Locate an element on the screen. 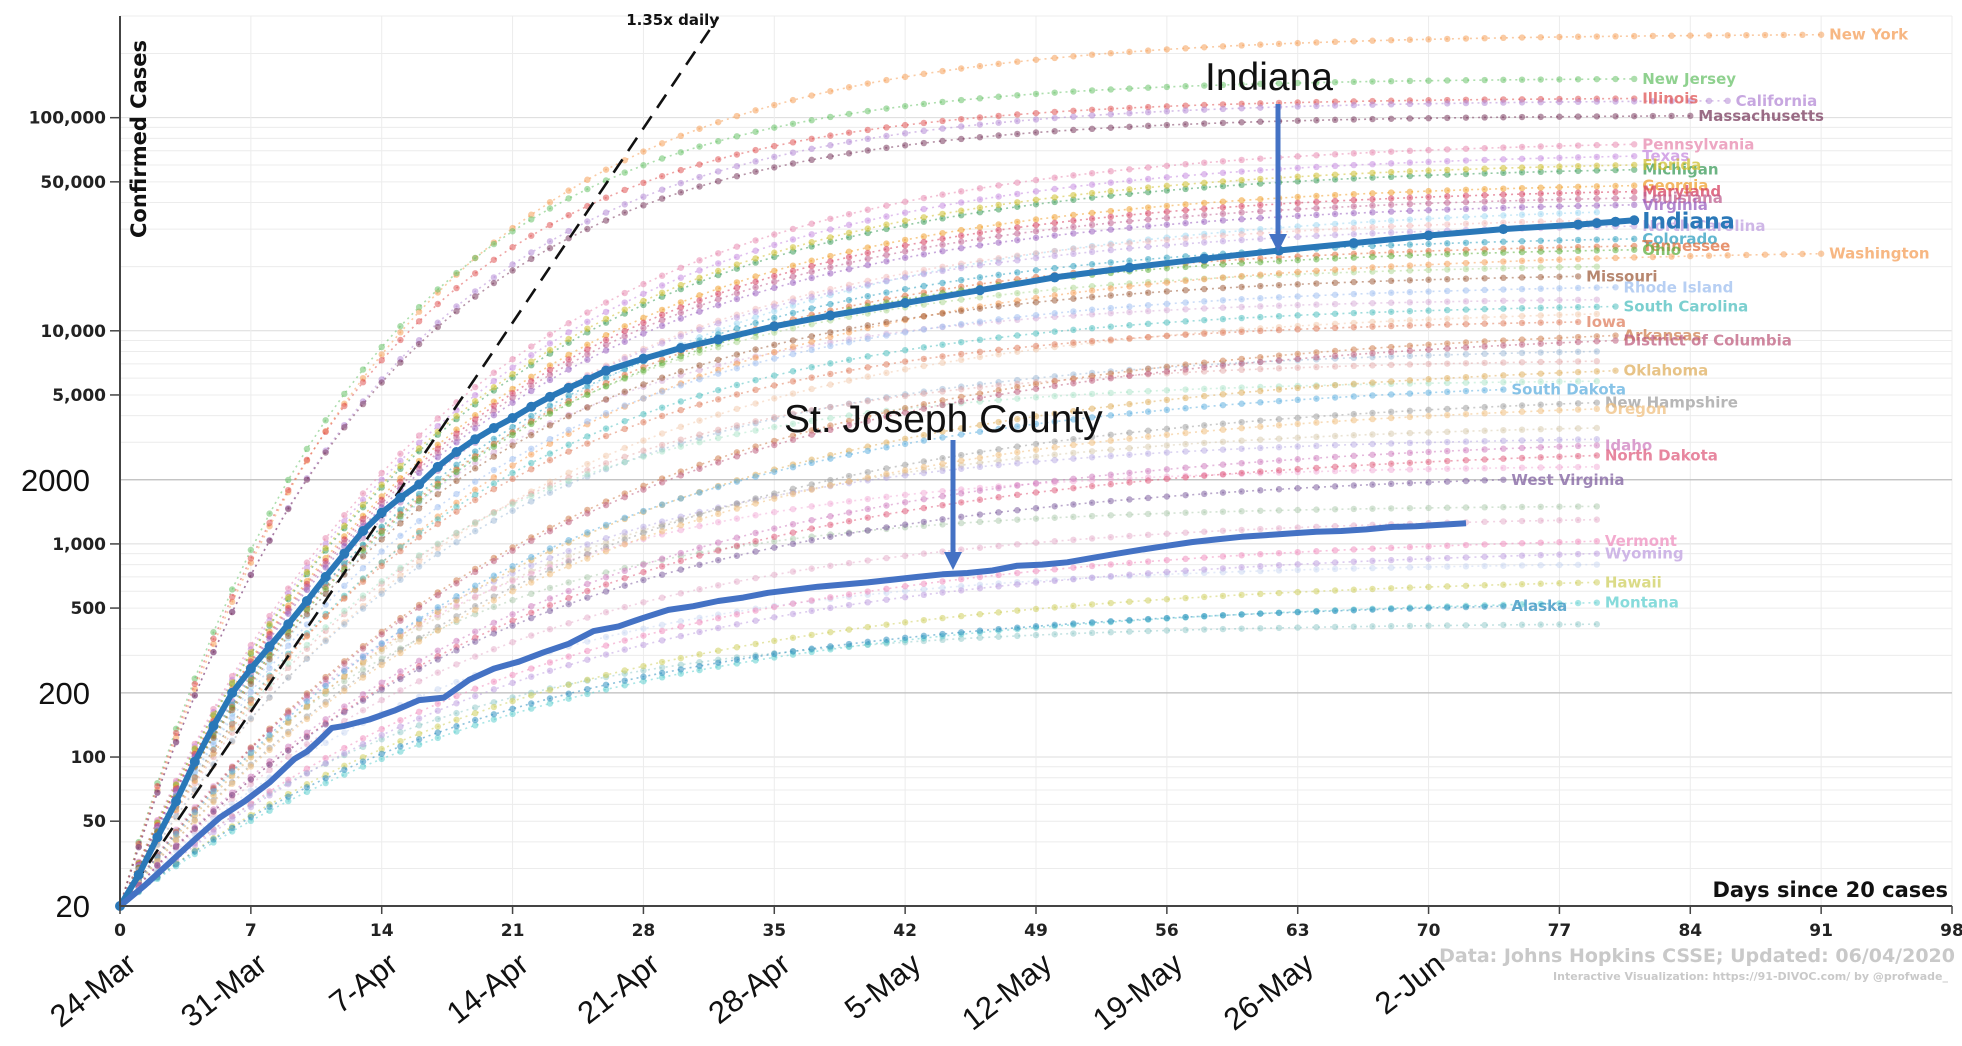 The width and height of the screenshot is (1962, 1046). state-label-florida: Florida is located at coordinates (1671, 165).